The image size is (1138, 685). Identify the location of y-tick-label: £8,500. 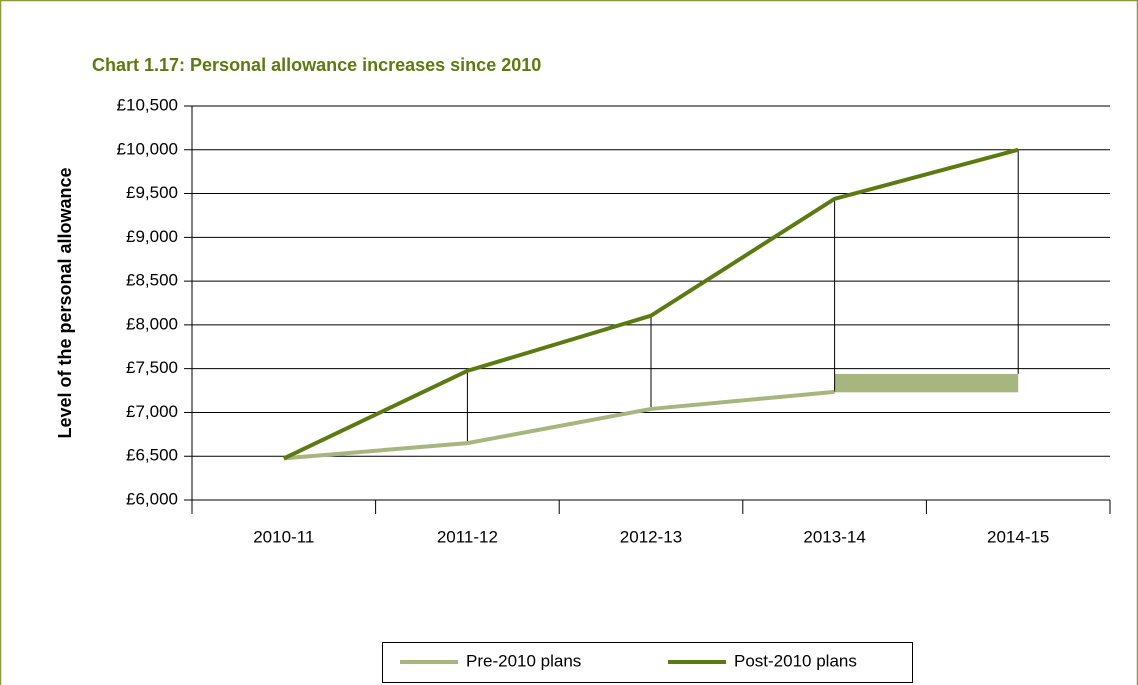
(152, 280).